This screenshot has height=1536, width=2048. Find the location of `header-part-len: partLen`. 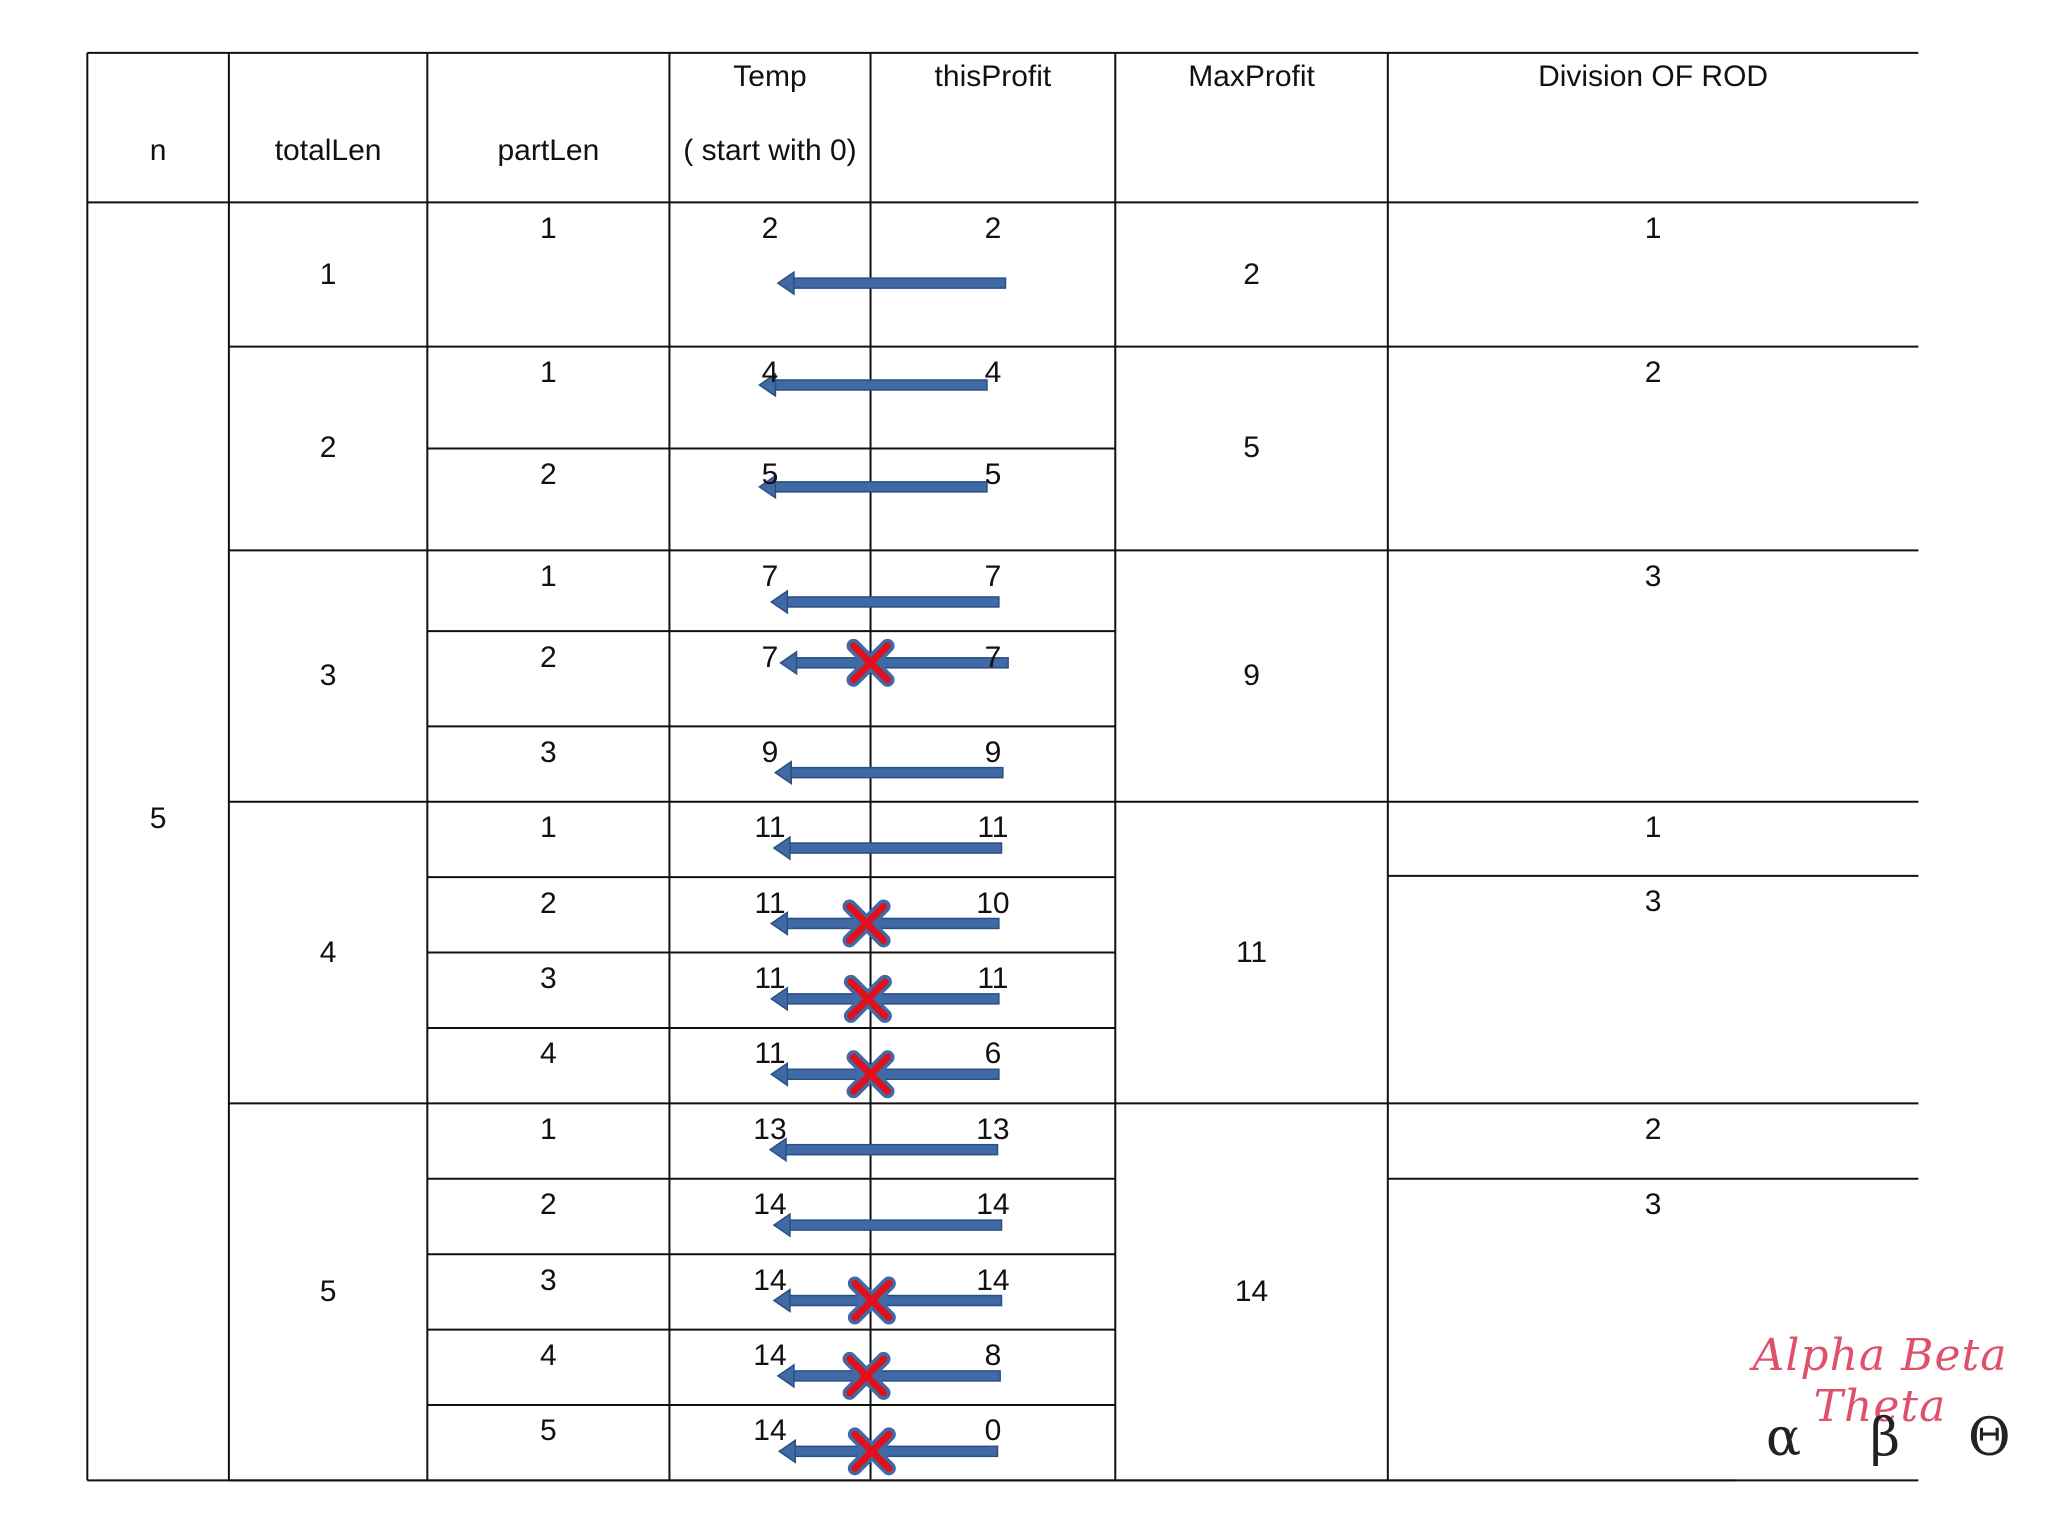

header-part-len: partLen is located at coordinates (548, 150).